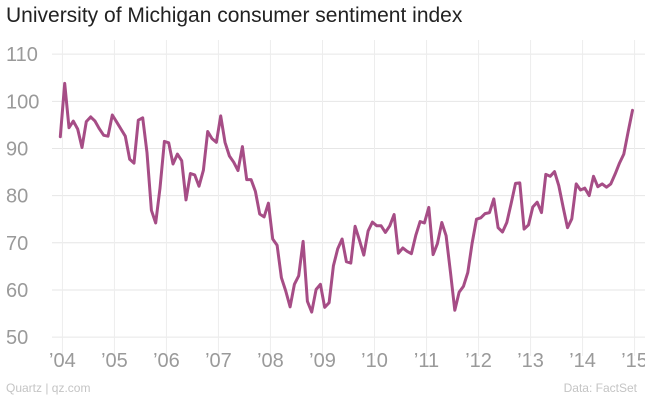  I want to click on x-tick-label: ’14, so click(582, 361).